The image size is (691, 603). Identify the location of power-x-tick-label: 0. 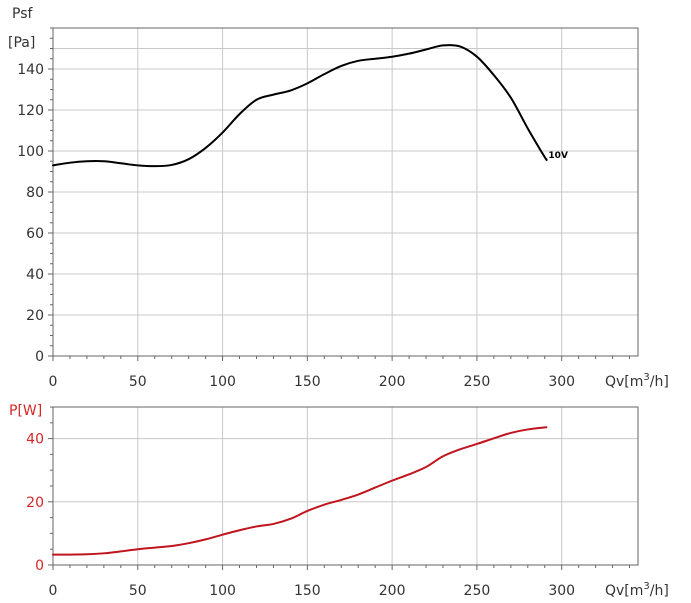
(53, 591).